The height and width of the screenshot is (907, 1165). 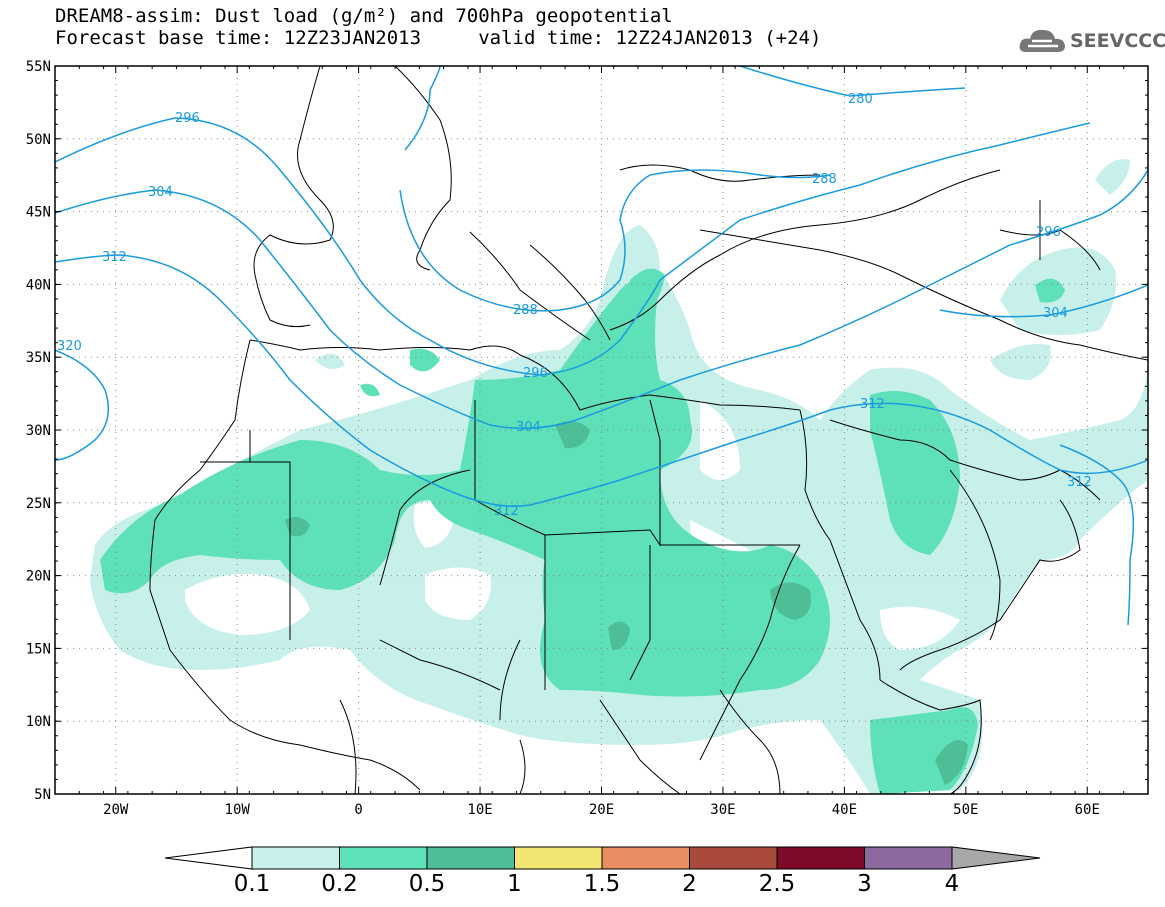 What do you see at coordinates (38, 722) in the screenshot?
I see `lat-label: 10N` at bounding box center [38, 722].